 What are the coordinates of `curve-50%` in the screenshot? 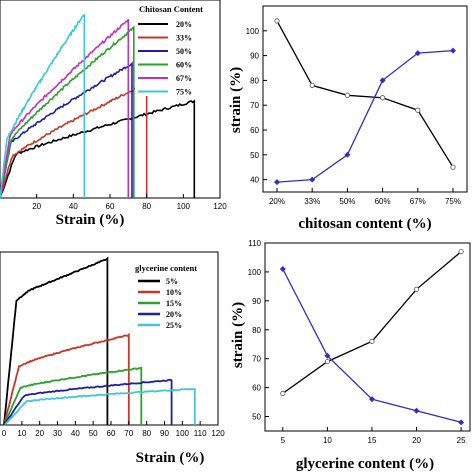 It's located at (66, 129).